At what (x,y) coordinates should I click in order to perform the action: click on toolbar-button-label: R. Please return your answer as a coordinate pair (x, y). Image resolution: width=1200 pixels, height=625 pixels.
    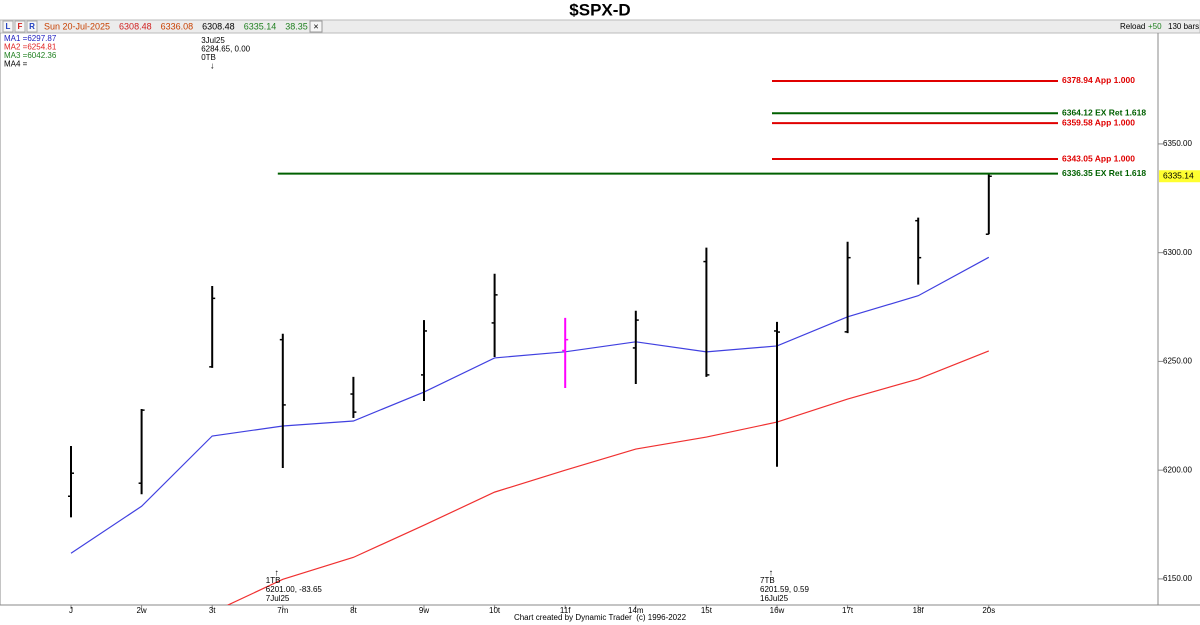
    Looking at the image, I should click on (32, 26).